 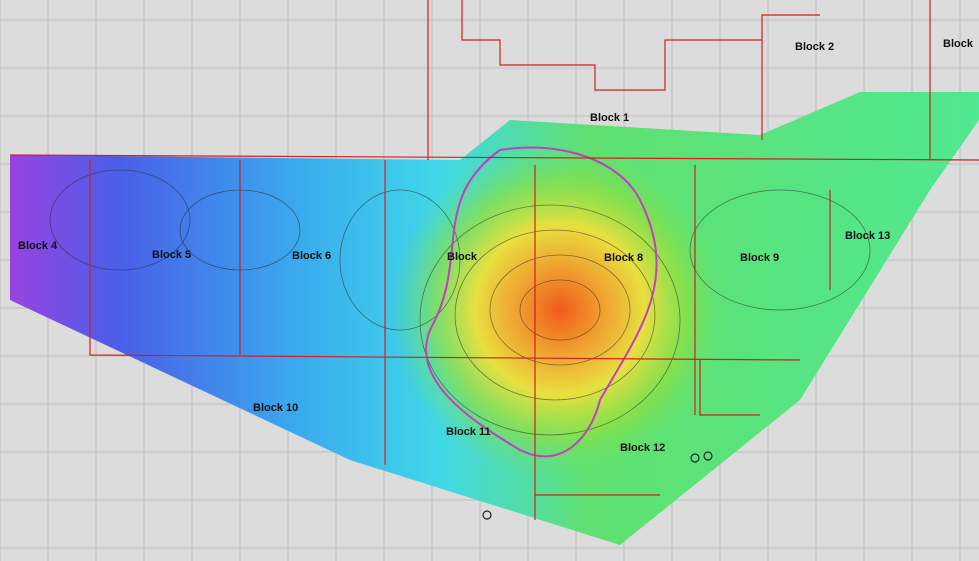 What do you see at coordinates (541, 302) in the screenshot?
I see `boundary-outline` at bounding box center [541, 302].